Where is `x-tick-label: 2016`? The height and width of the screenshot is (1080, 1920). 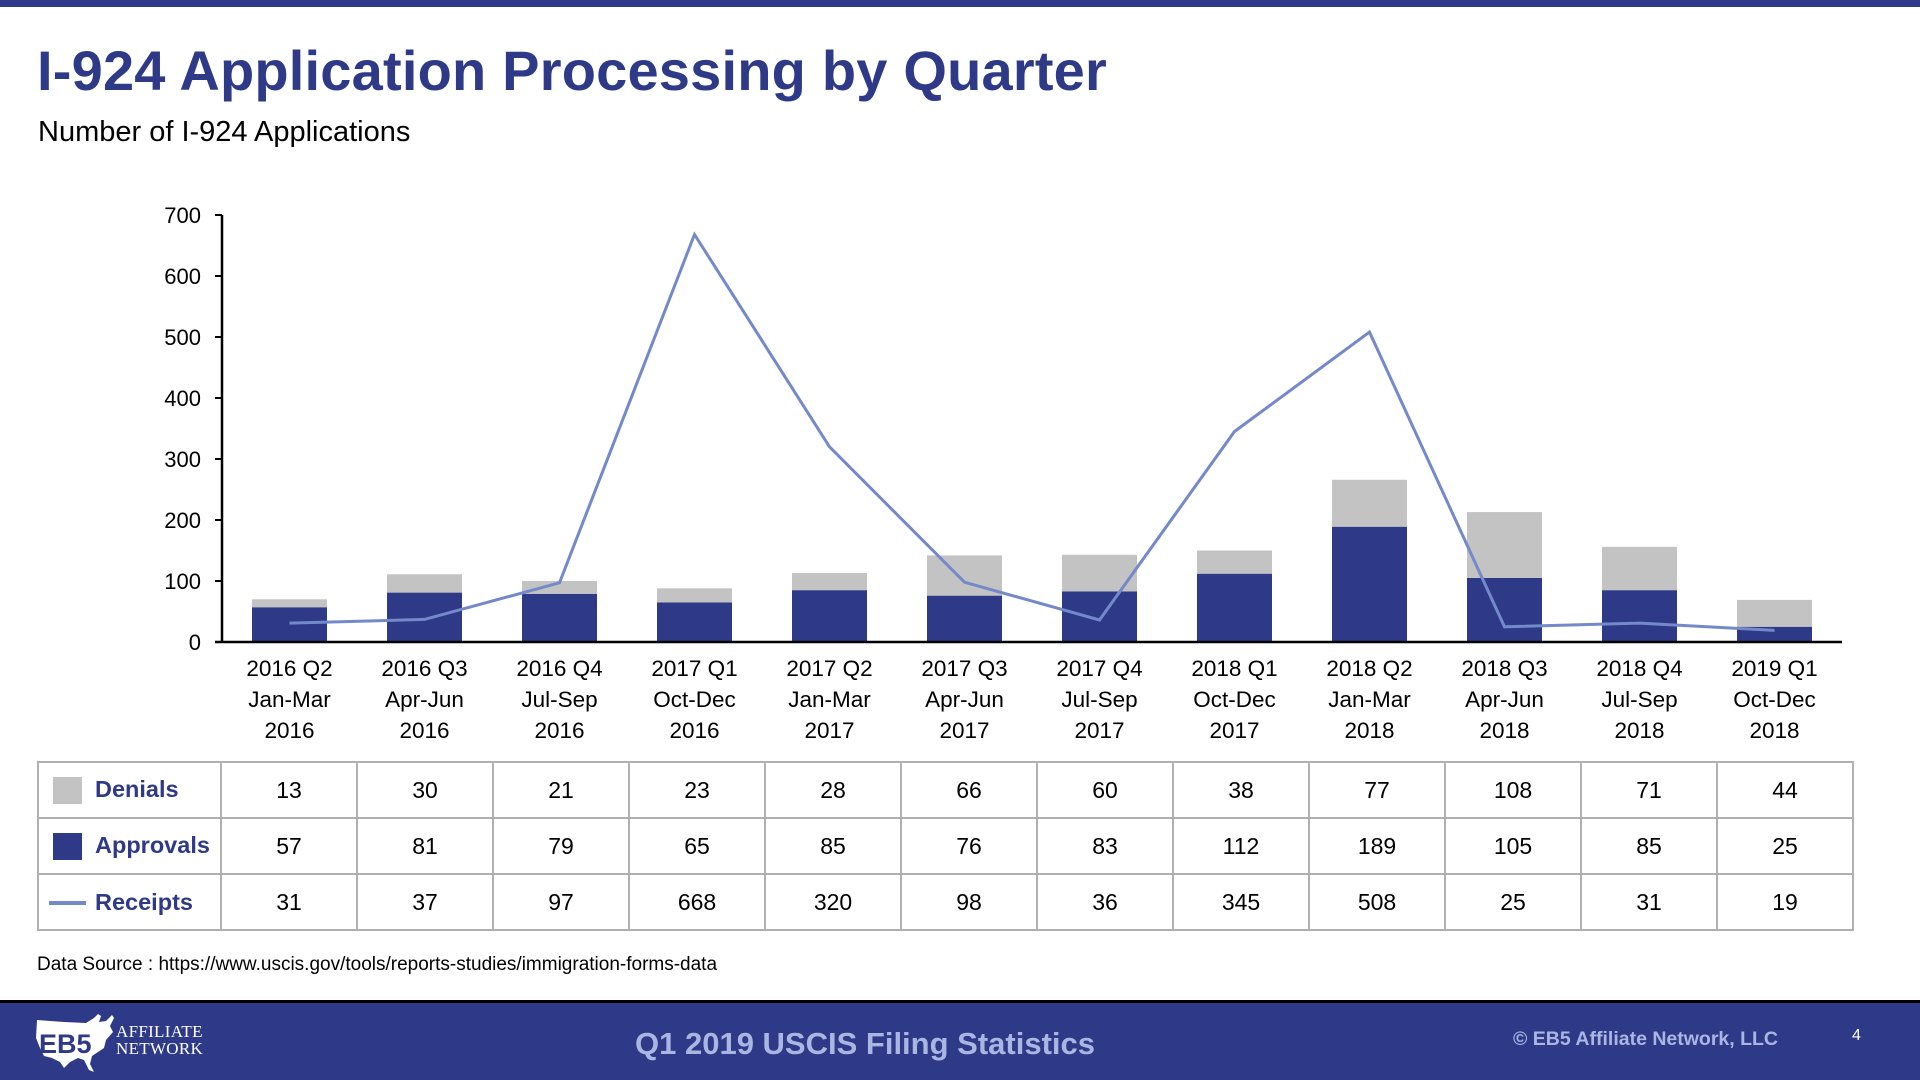 x-tick-label: 2016 is located at coordinates (559, 730).